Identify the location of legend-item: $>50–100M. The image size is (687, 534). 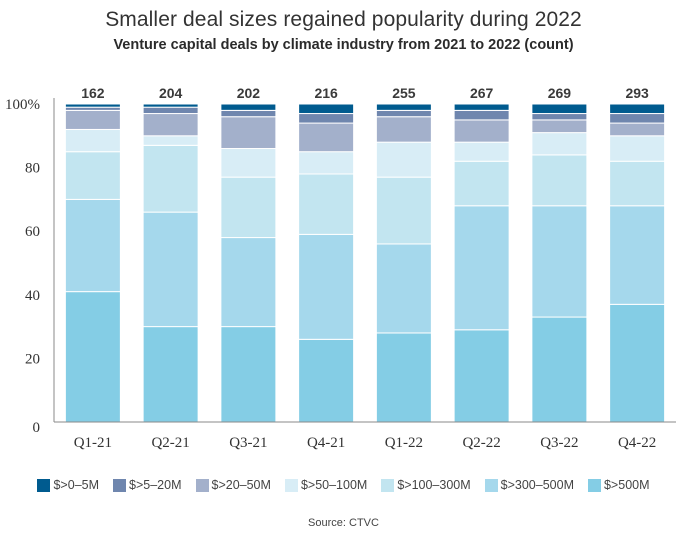
(326, 485).